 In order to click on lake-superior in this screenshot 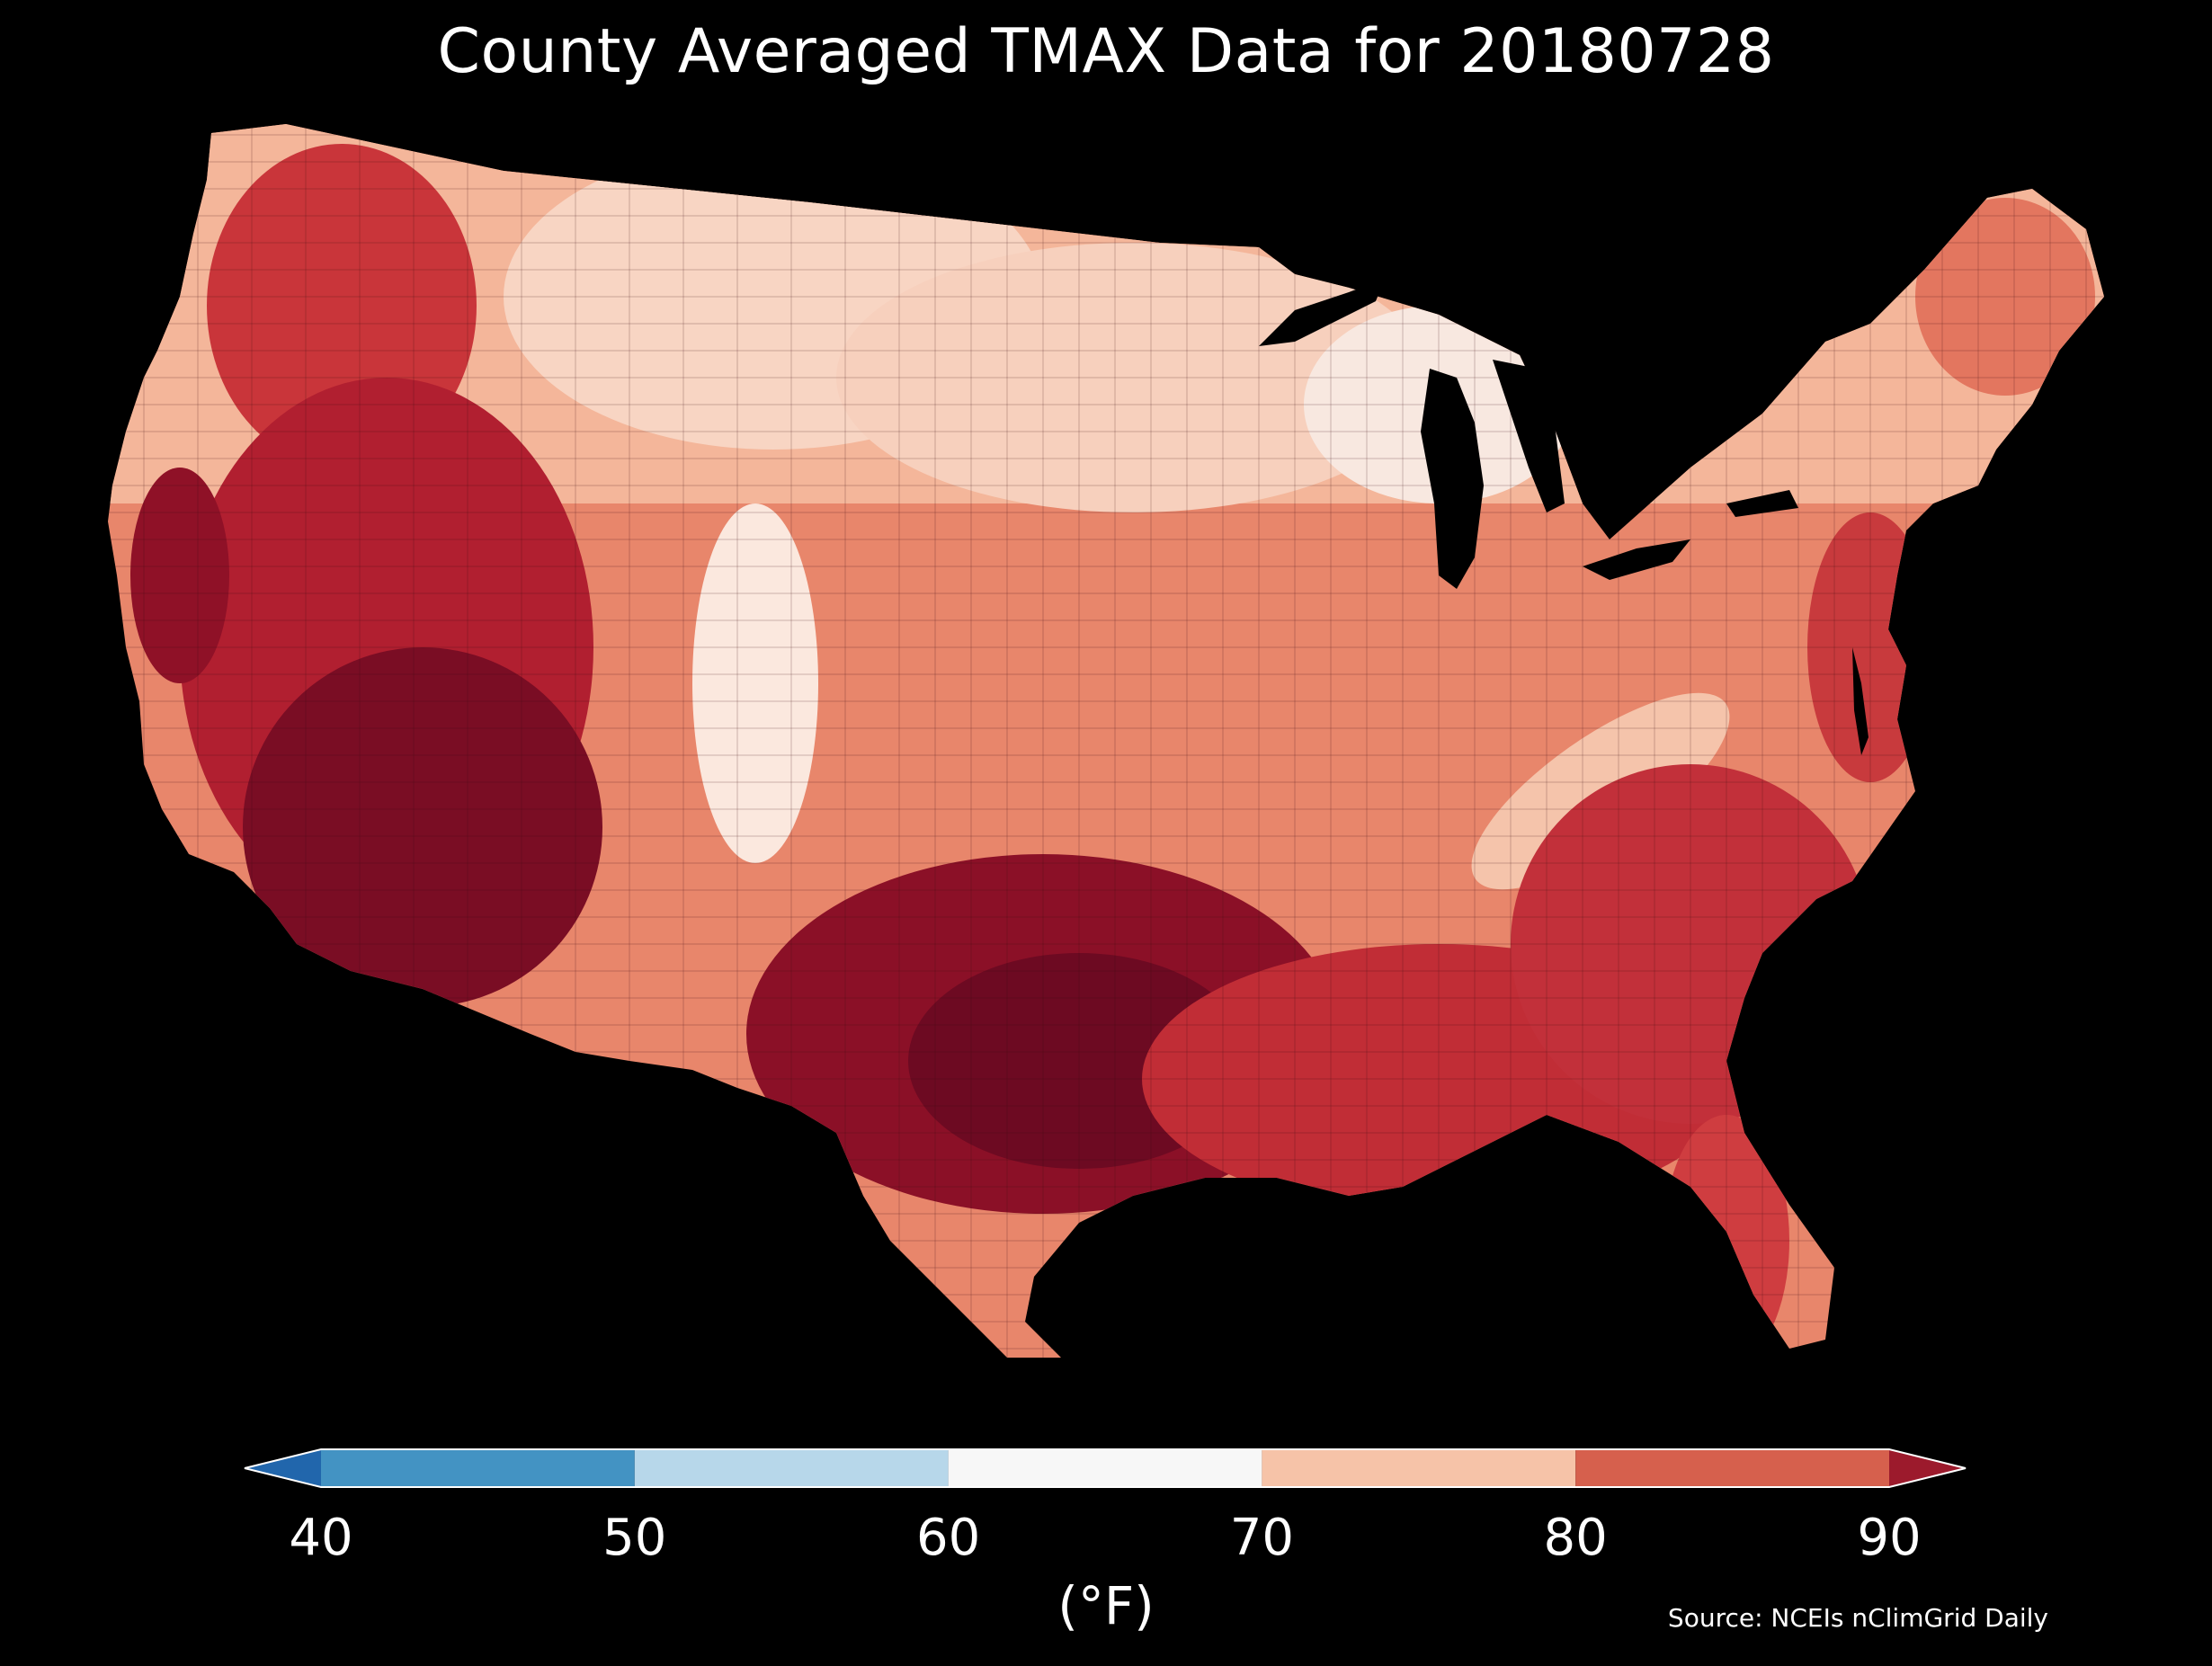, I will do `click(1322, 312)`.